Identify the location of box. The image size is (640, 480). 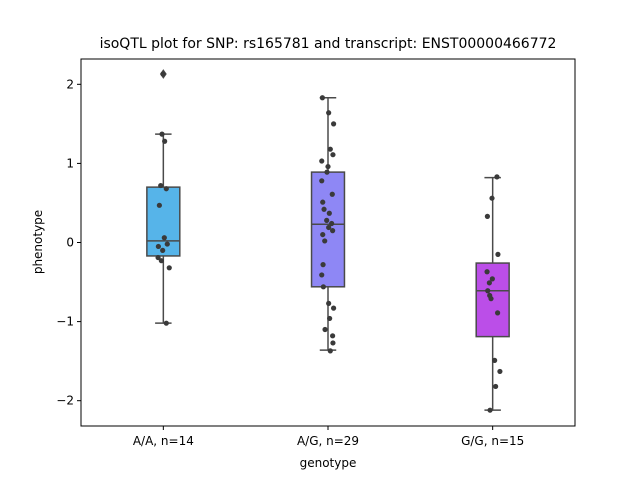
(163, 221).